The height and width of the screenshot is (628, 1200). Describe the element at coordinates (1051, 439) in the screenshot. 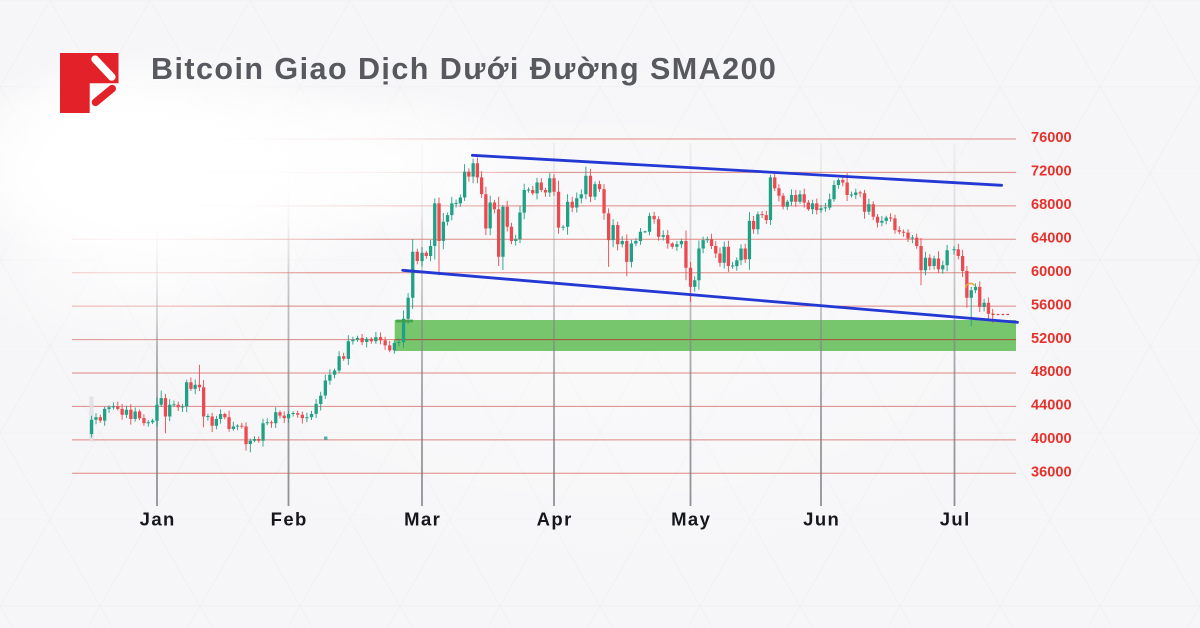

I see `svg-text: 40000` at that location.